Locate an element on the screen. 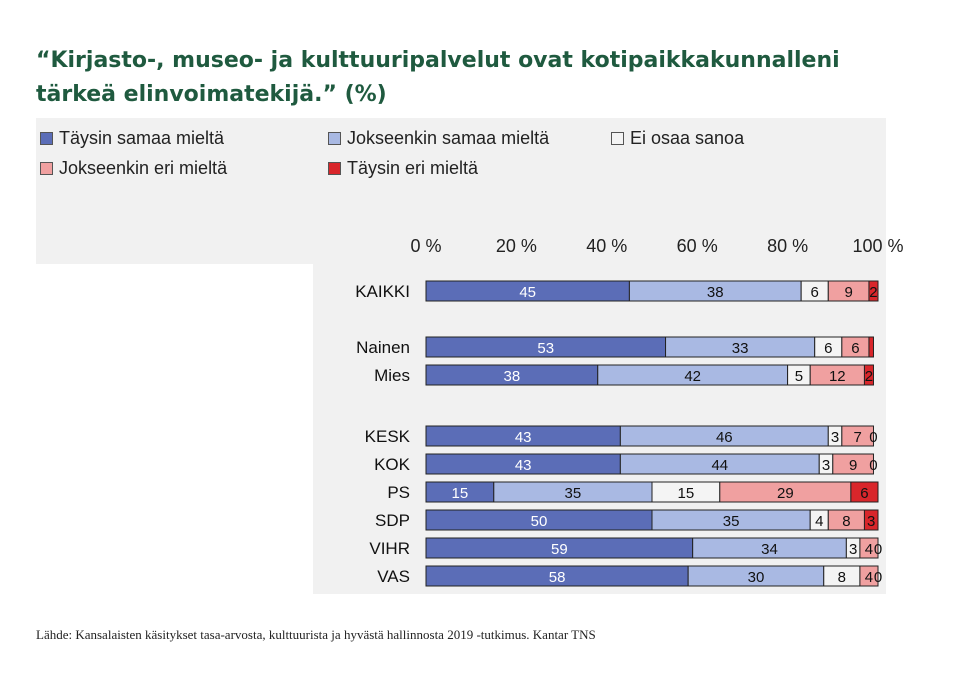 Image resolution: width=960 pixels, height=678 pixels. data-label: 34 is located at coordinates (769, 549).